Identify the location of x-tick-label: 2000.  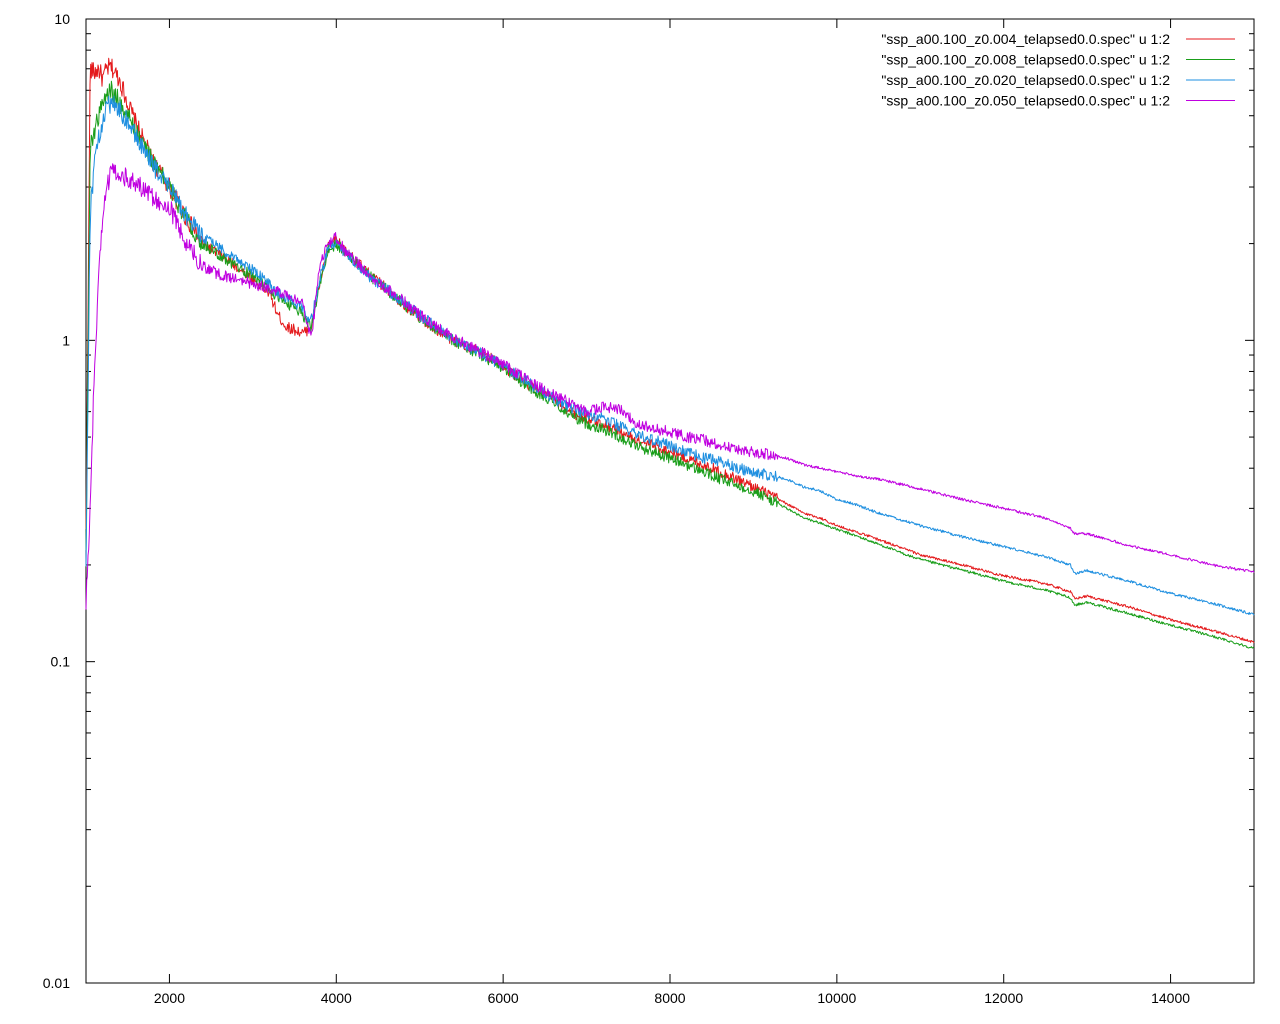
(169, 998).